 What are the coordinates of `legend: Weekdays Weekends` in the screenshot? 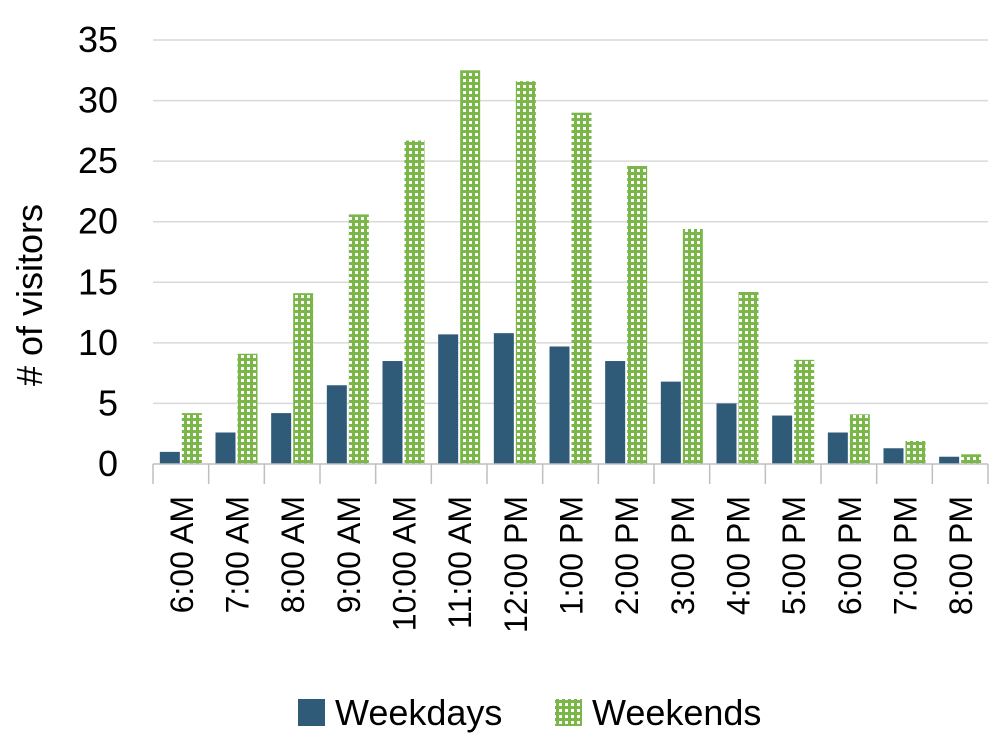 It's located at (529, 712).